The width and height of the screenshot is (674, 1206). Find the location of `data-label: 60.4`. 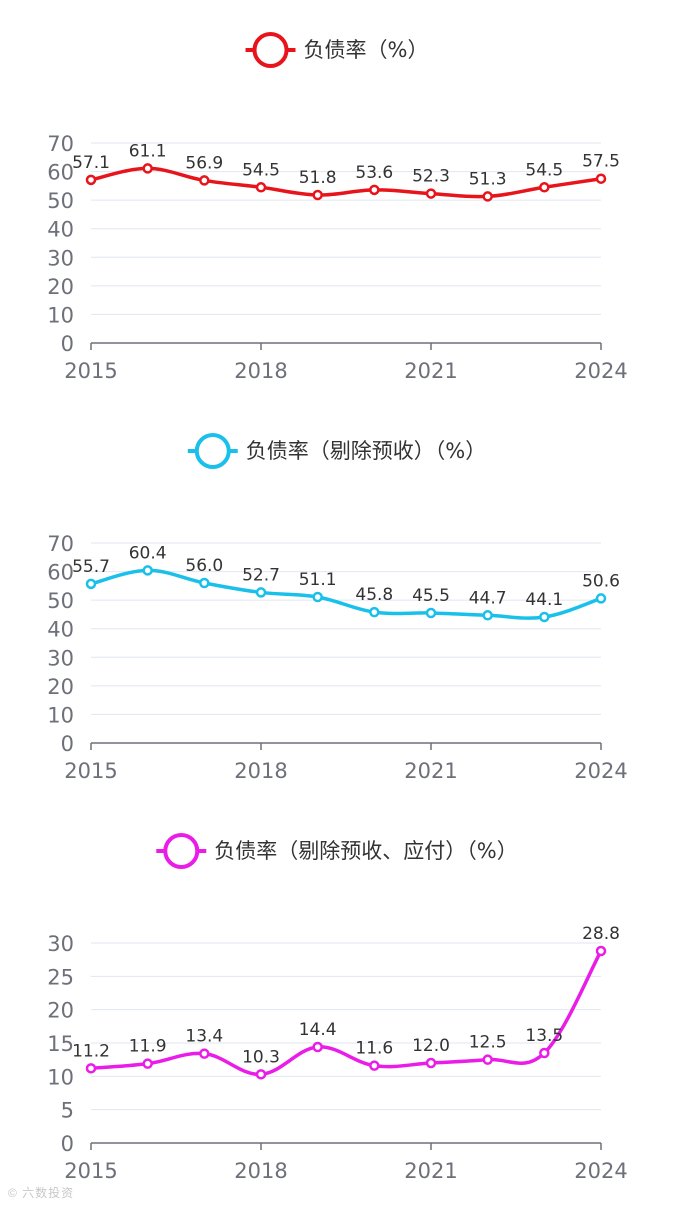

data-label: 60.4 is located at coordinates (148, 553).